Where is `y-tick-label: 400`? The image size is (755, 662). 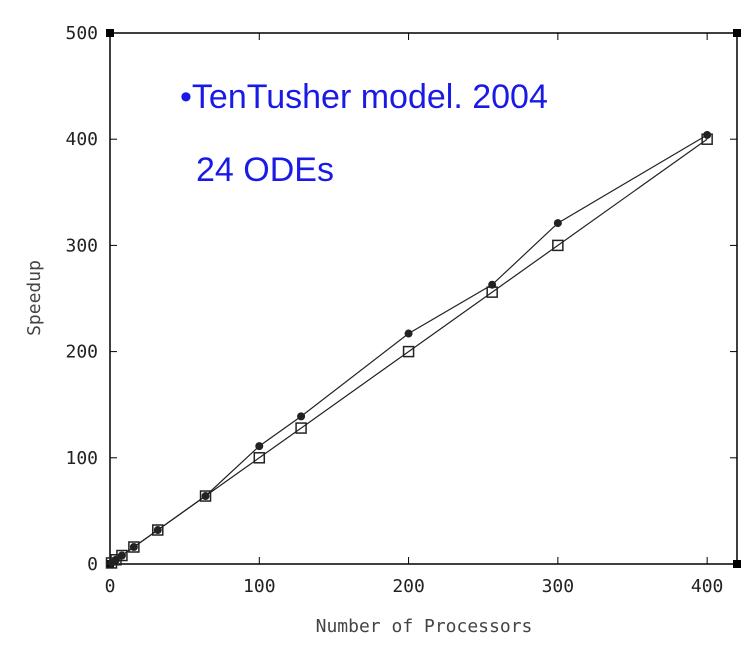
y-tick-label: 400 is located at coordinates (81, 139).